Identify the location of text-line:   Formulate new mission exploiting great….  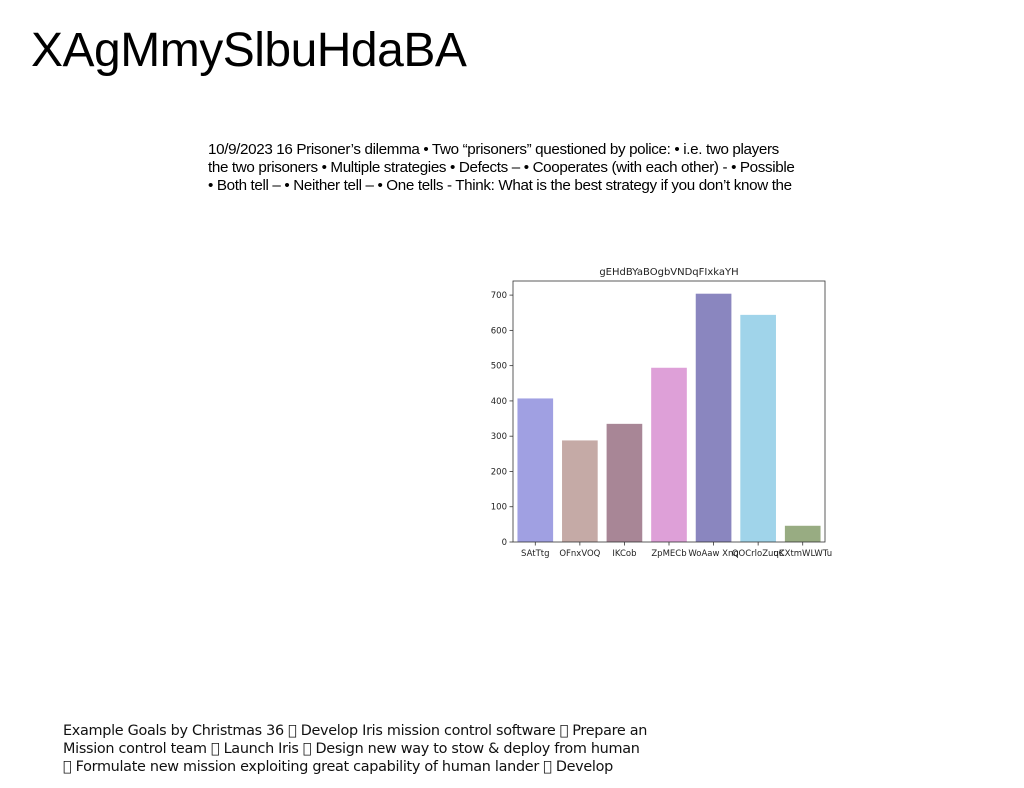
(338, 767).